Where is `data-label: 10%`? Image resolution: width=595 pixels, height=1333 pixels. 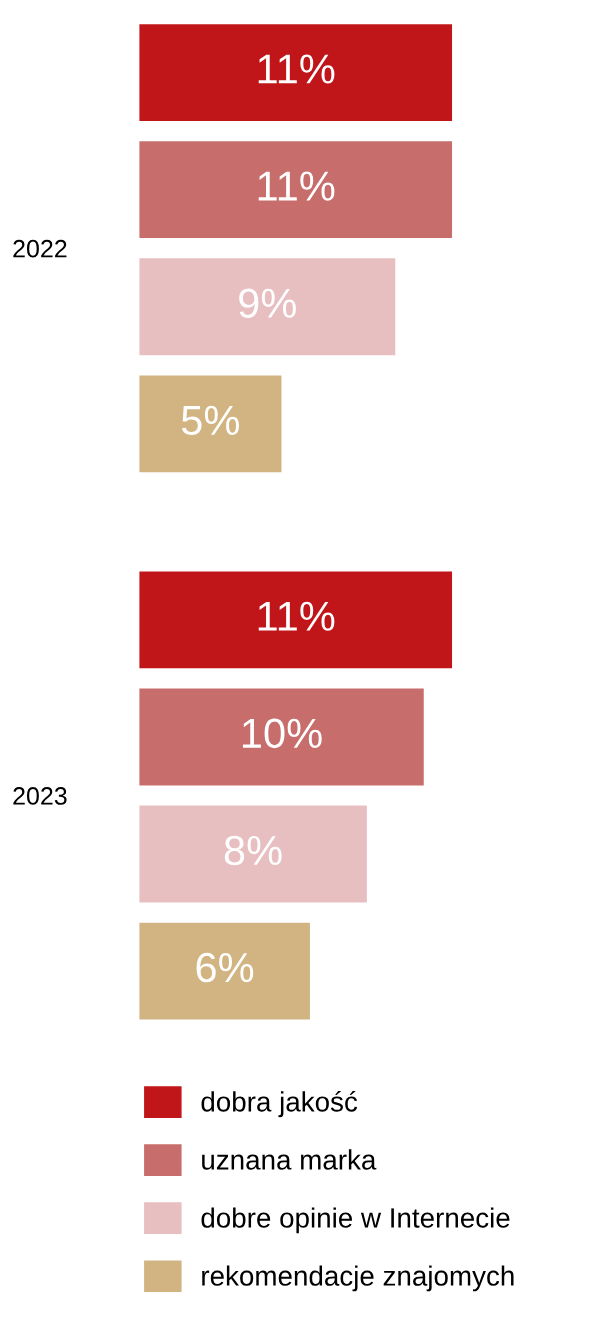 data-label: 10% is located at coordinates (282, 733).